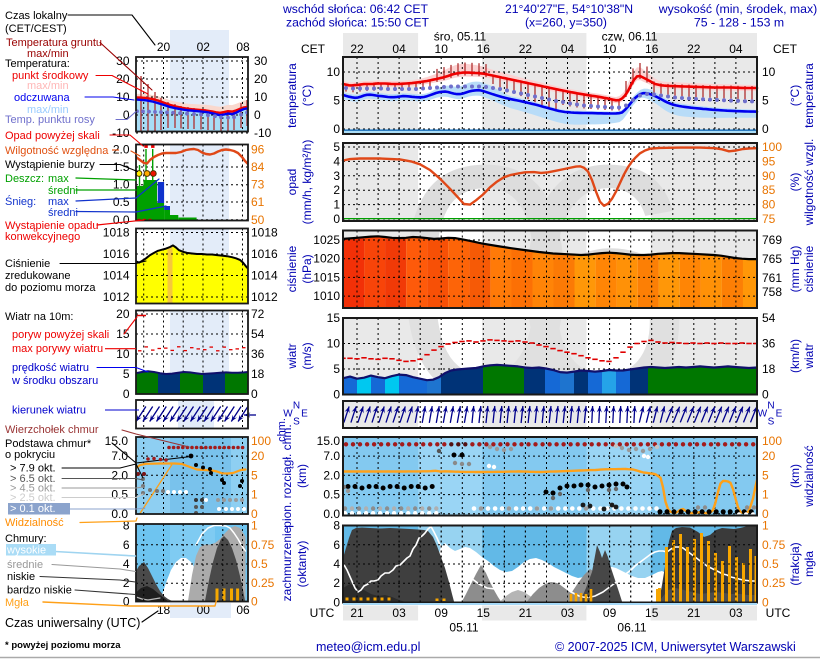  Describe the element at coordinates (765, 475) in the screenshot. I see `svg-text: 5` at that location.